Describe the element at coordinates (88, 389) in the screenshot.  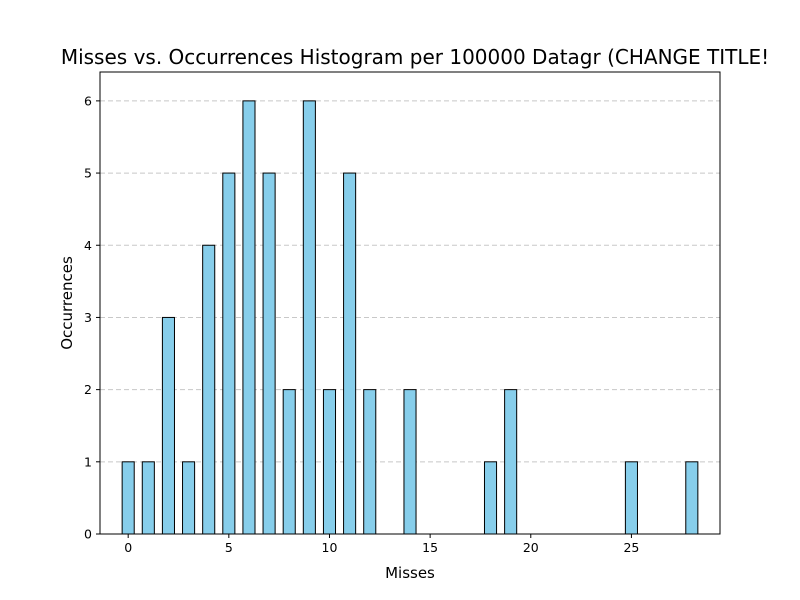
I see `y-tick-label: 2` at that location.